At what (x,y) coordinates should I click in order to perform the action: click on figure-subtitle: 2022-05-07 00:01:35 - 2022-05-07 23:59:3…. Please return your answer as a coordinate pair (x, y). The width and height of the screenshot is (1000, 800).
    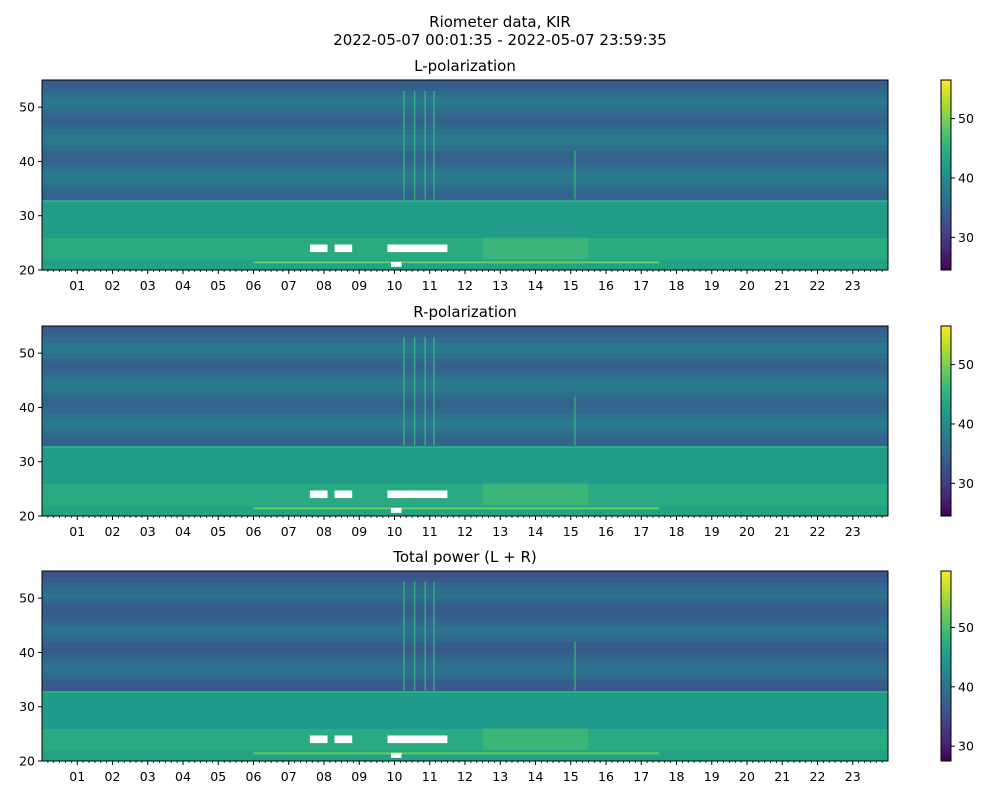
    Looking at the image, I should click on (500, 40).